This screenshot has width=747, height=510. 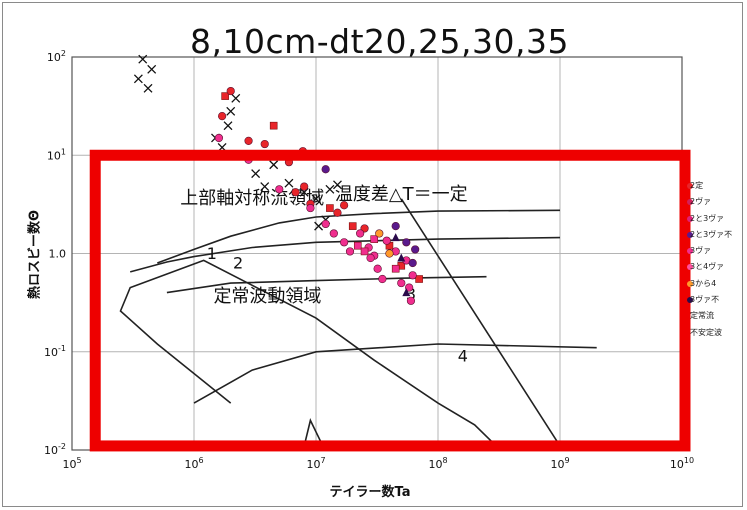 What do you see at coordinates (703, 283) in the screenshot?
I see `legend-label: 3から4` at bounding box center [703, 283].